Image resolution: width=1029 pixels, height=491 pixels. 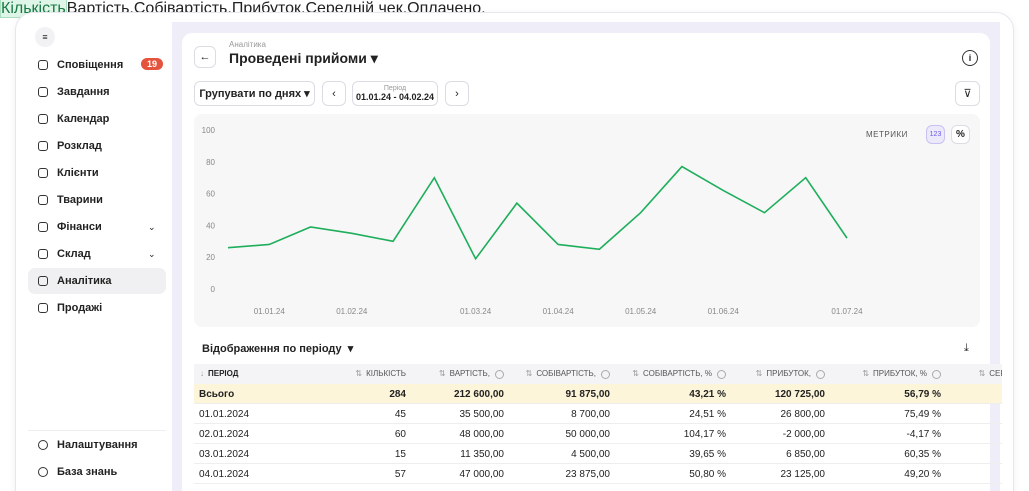 What do you see at coordinates (960, 134) in the screenshot?
I see `metrics-mode-percent: %` at bounding box center [960, 134].